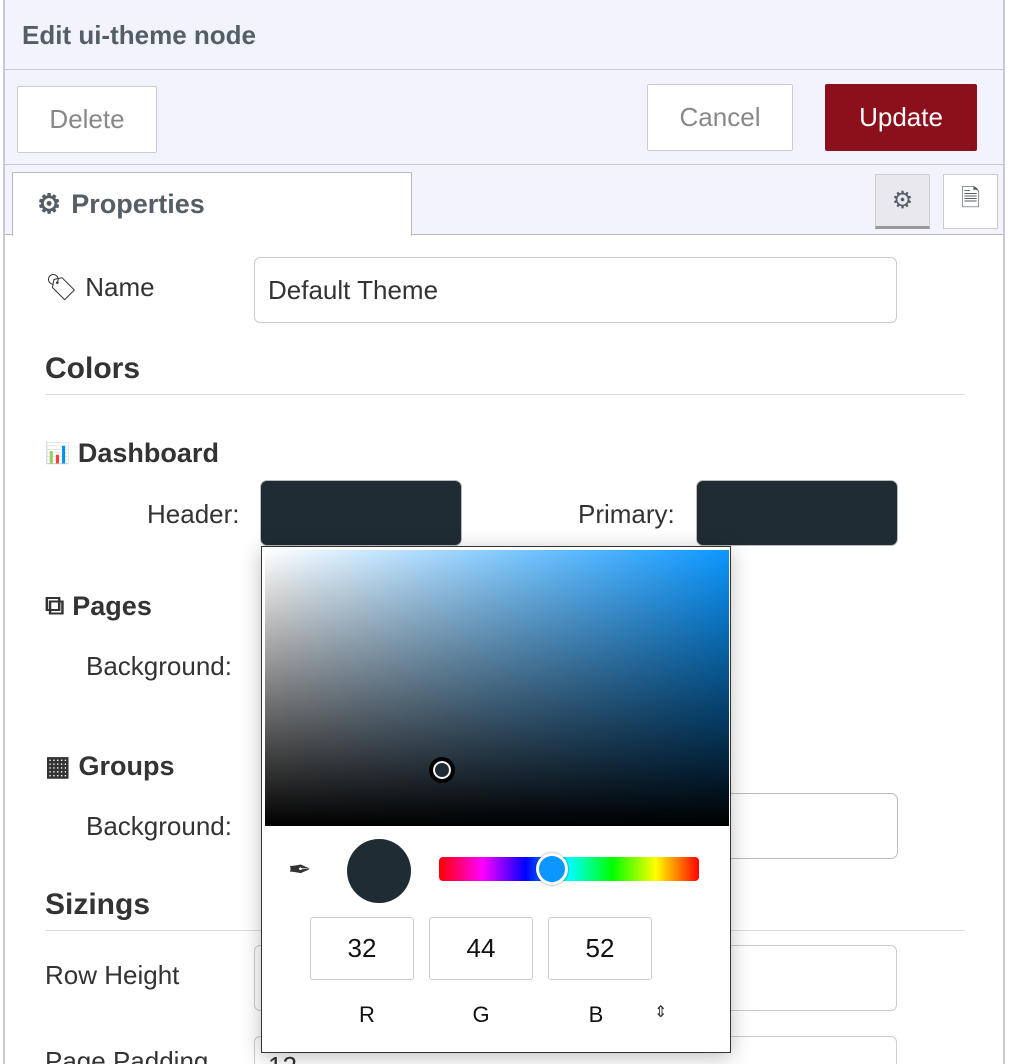 The image size is (1010, 1064). What do you see at coordinates (901, 117) in the screenshot?
I see `update-button: Update` at bounding box center [901, 117].